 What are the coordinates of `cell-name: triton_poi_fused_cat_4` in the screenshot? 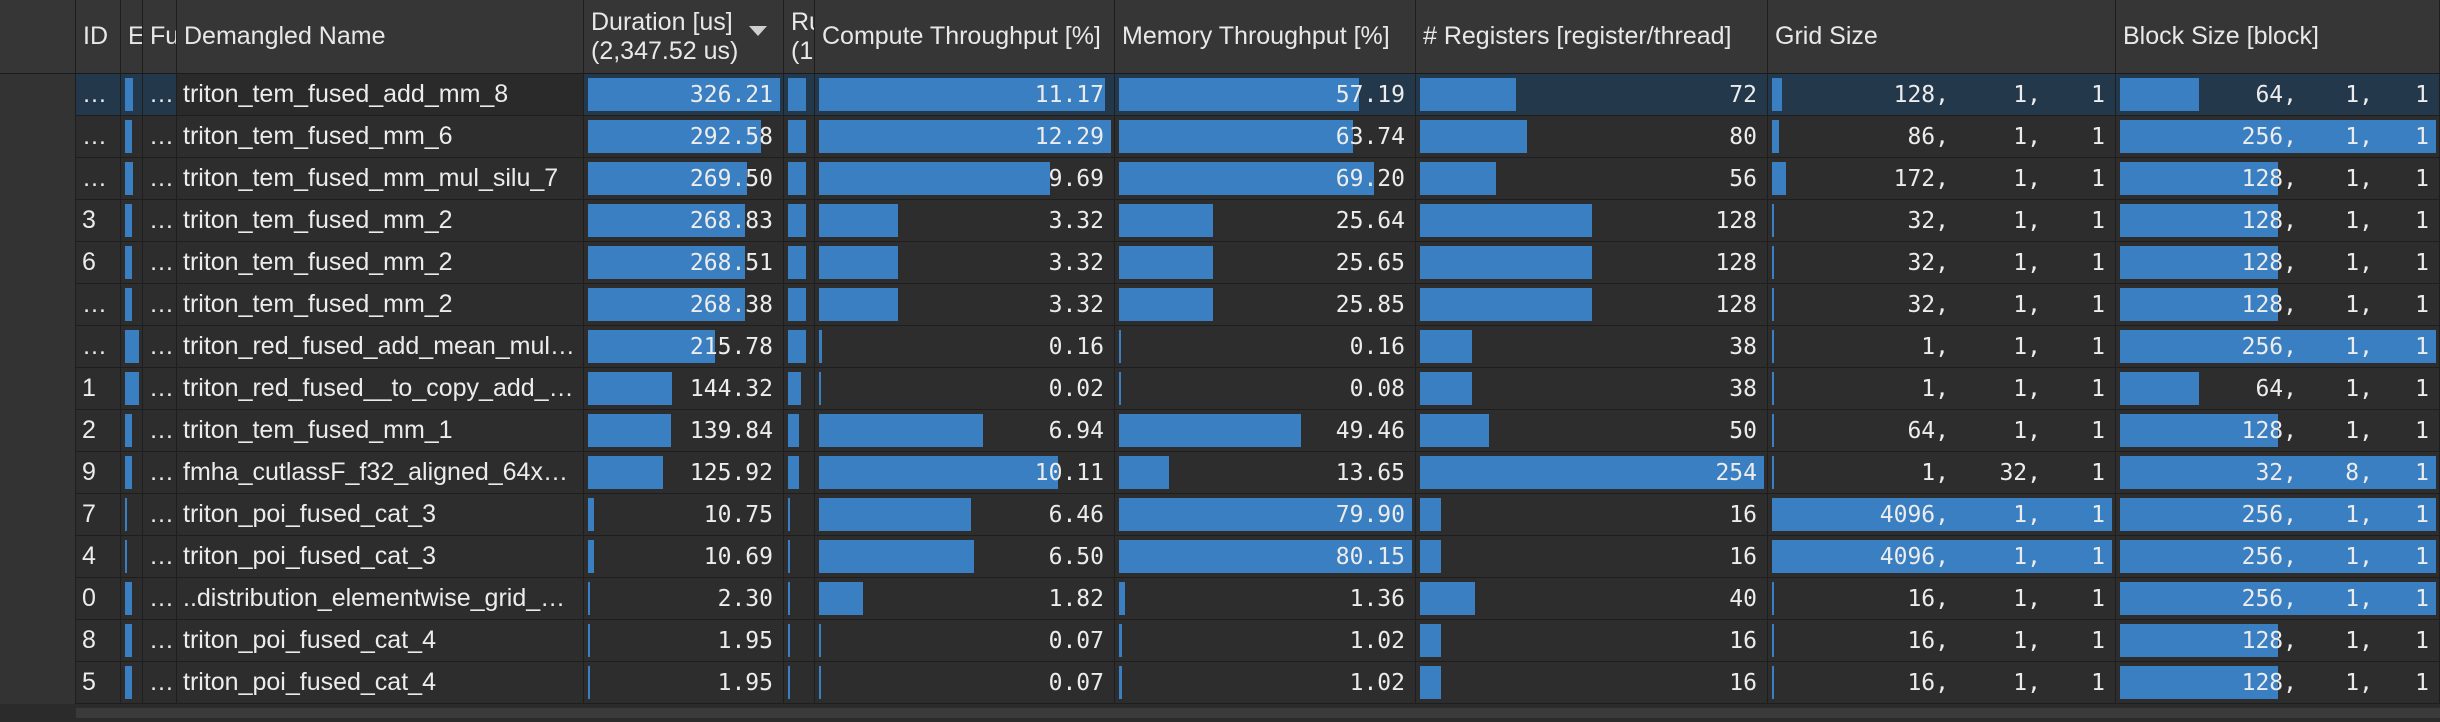 It's located at (380, 641).